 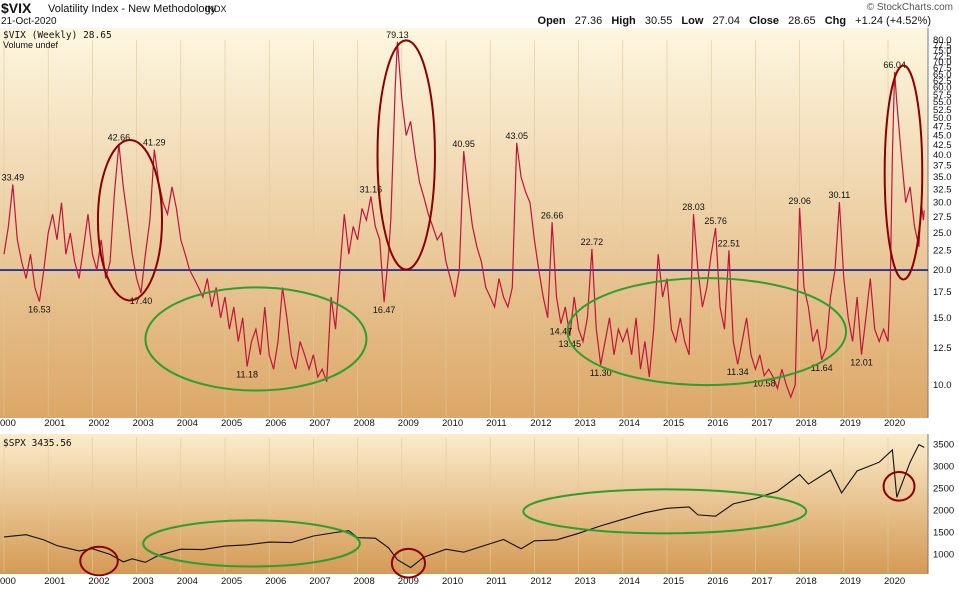 What do you see at coordinates (552, 215) in the screenshot?
I see `vix-peak-label: 26.66` at bounding box center [552, 215].